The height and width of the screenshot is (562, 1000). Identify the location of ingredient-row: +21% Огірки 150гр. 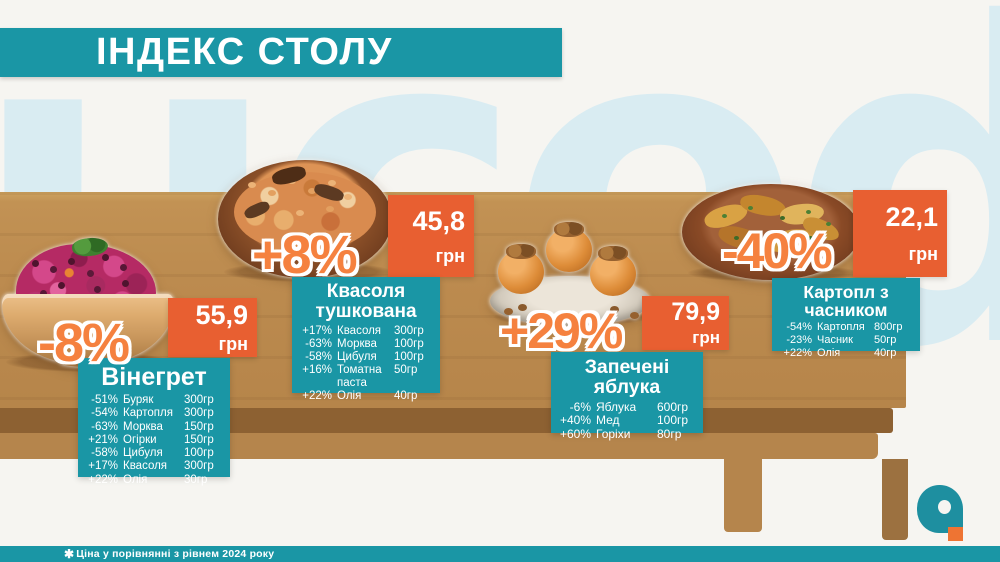
(154, 440).